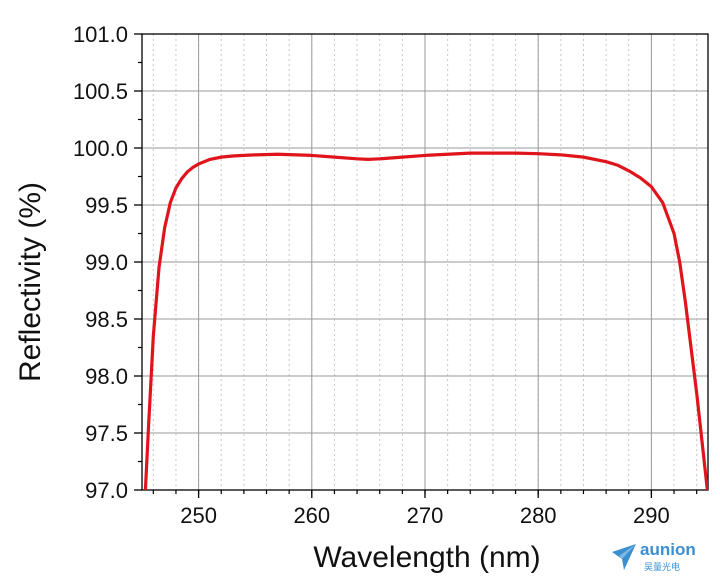  Describe the element at coordinates (651, 515) in the screenshot. I see `x-tick-label: 290` at that location.